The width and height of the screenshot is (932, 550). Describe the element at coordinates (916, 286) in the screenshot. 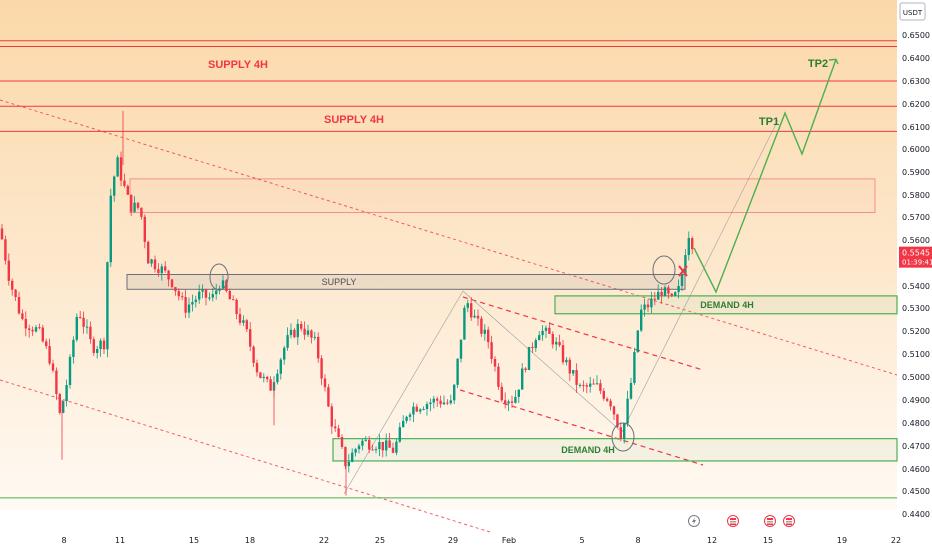

I see `price-tick-label: 0.5400` at that location.